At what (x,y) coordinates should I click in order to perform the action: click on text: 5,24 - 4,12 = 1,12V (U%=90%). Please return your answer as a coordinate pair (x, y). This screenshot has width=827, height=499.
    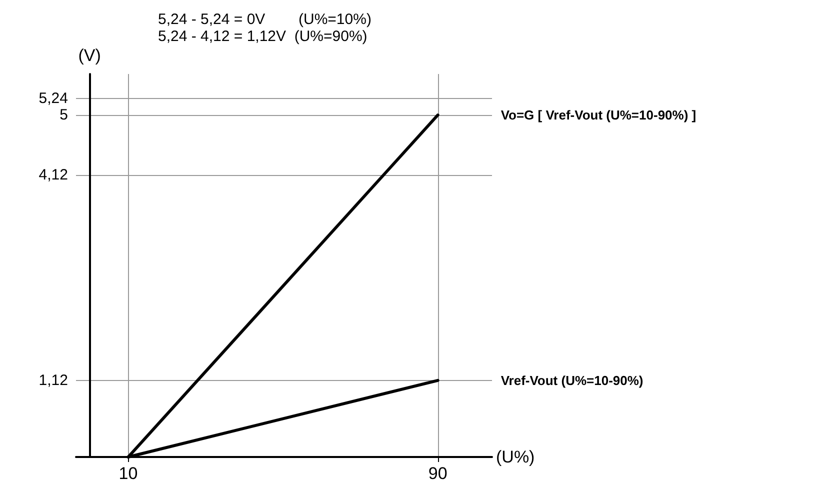
    Looking at the image, I should click on (263, 36).